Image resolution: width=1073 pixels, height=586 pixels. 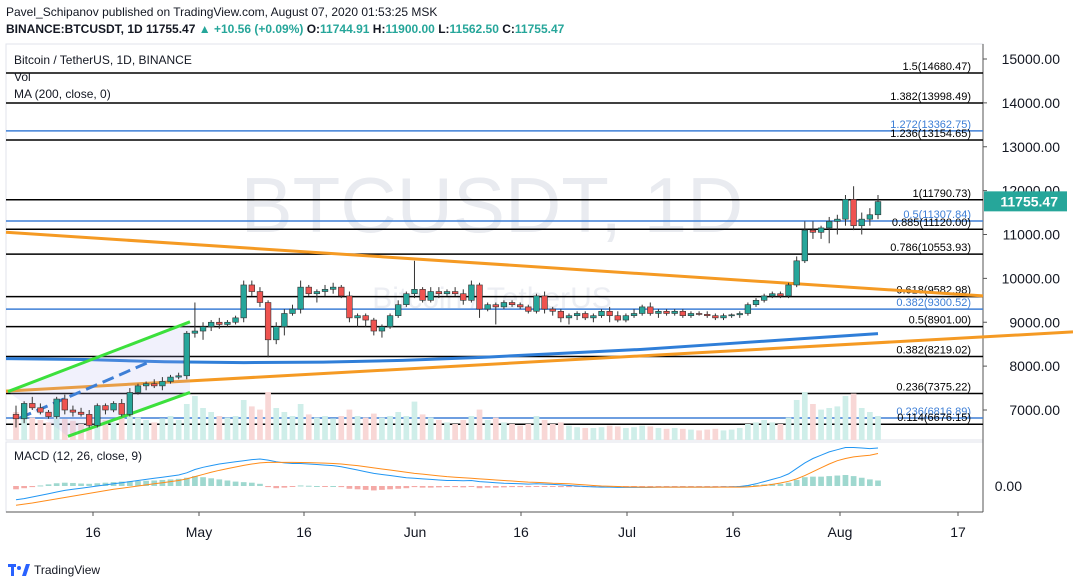 What do you see at coordinates (840, 532) in the screenshot?
I see `x-tick-label: Aug` at bounding box center [840, 532].